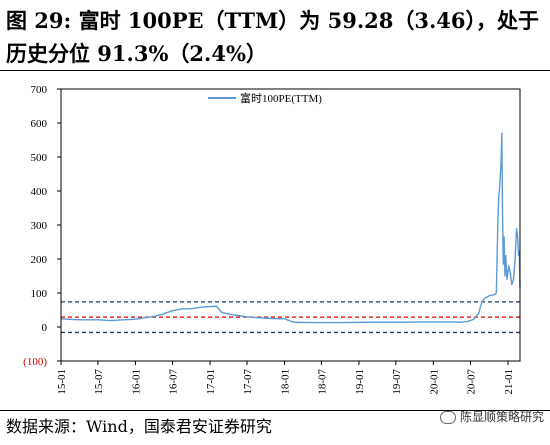 The image size is (550, 445). What do you see at coordinates (35, 362) in the screenshot?
I see `y-tick-label: (100)` at bounding box center [35, 362].